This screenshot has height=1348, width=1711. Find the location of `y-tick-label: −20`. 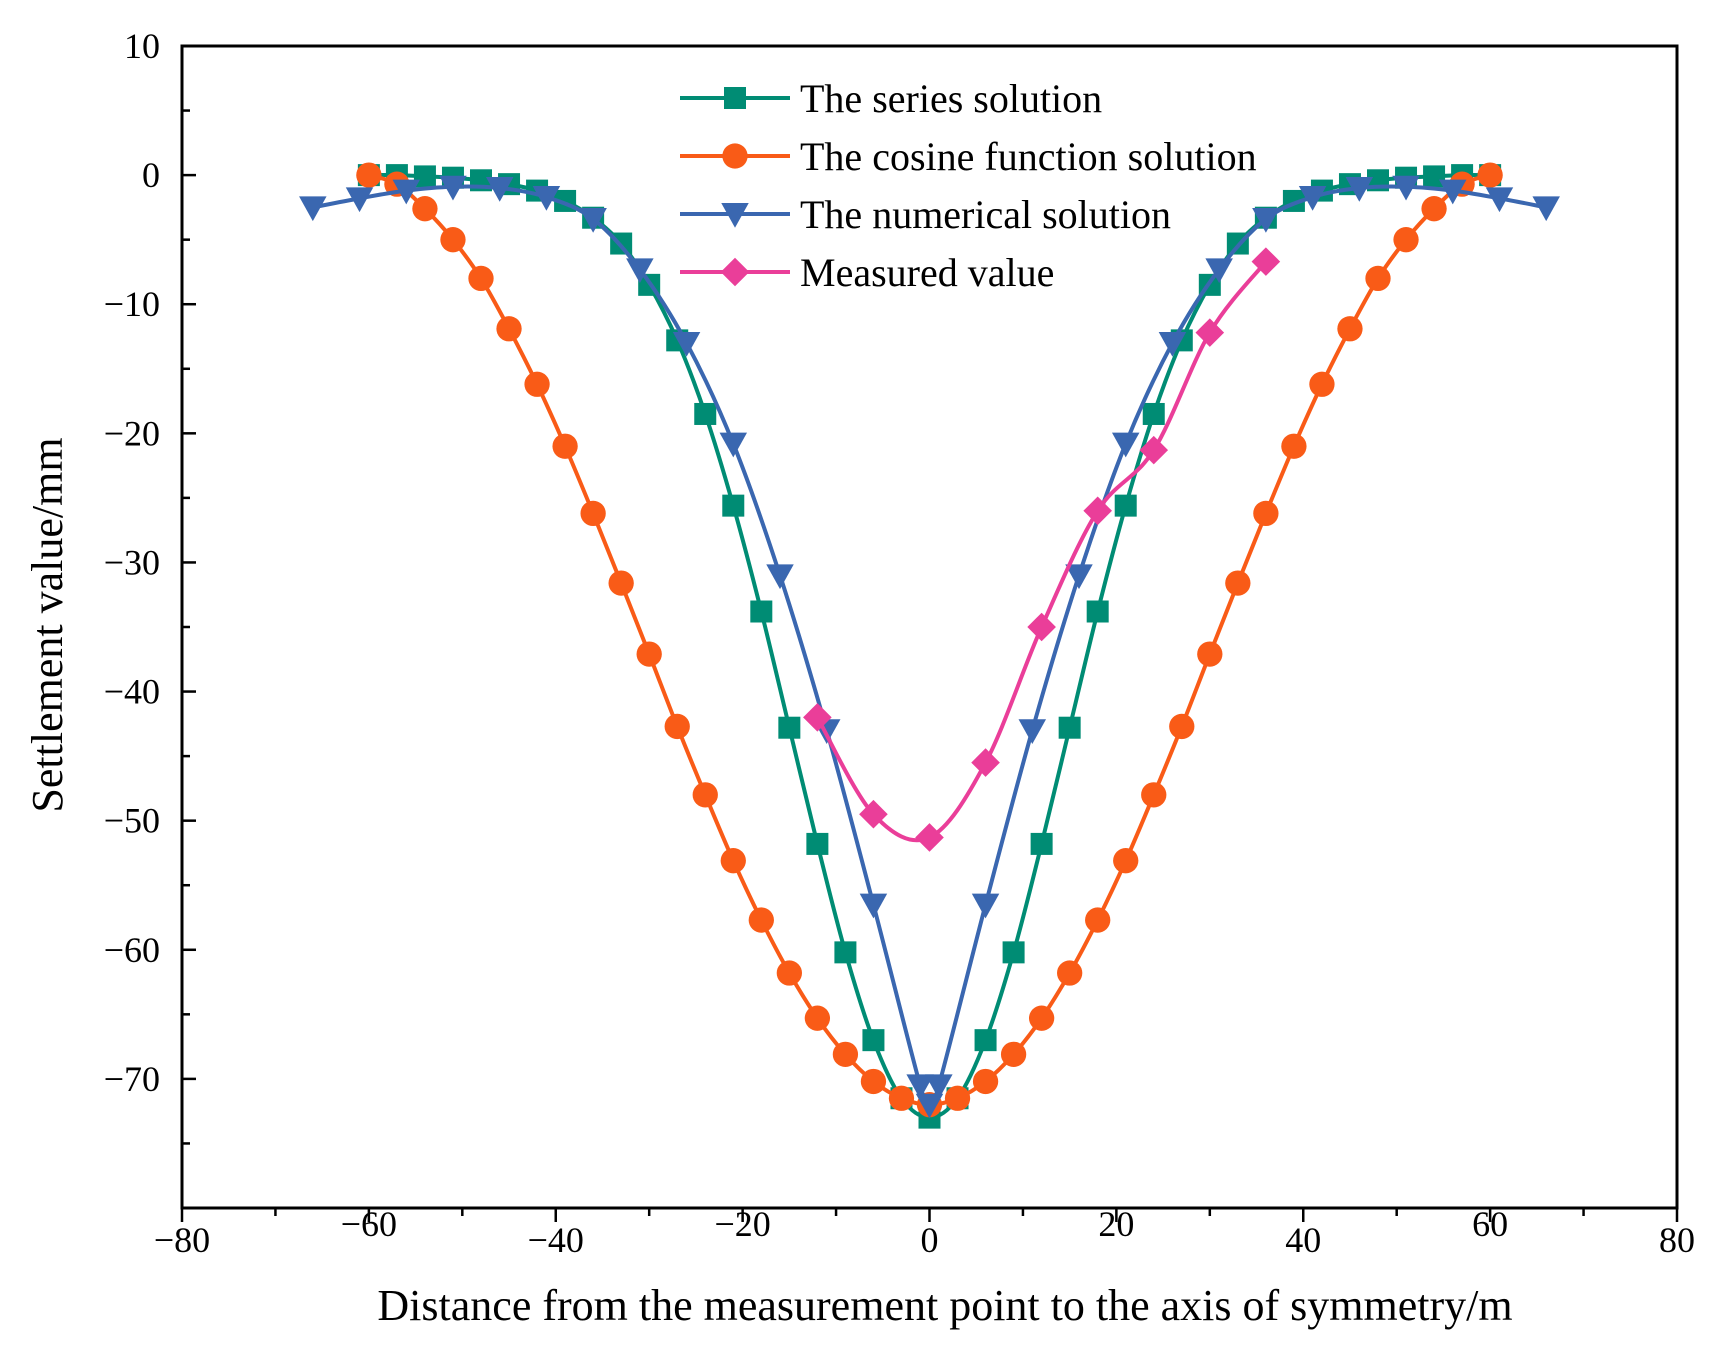

y-tick-label: −20 is located at coordinates (132, 433).